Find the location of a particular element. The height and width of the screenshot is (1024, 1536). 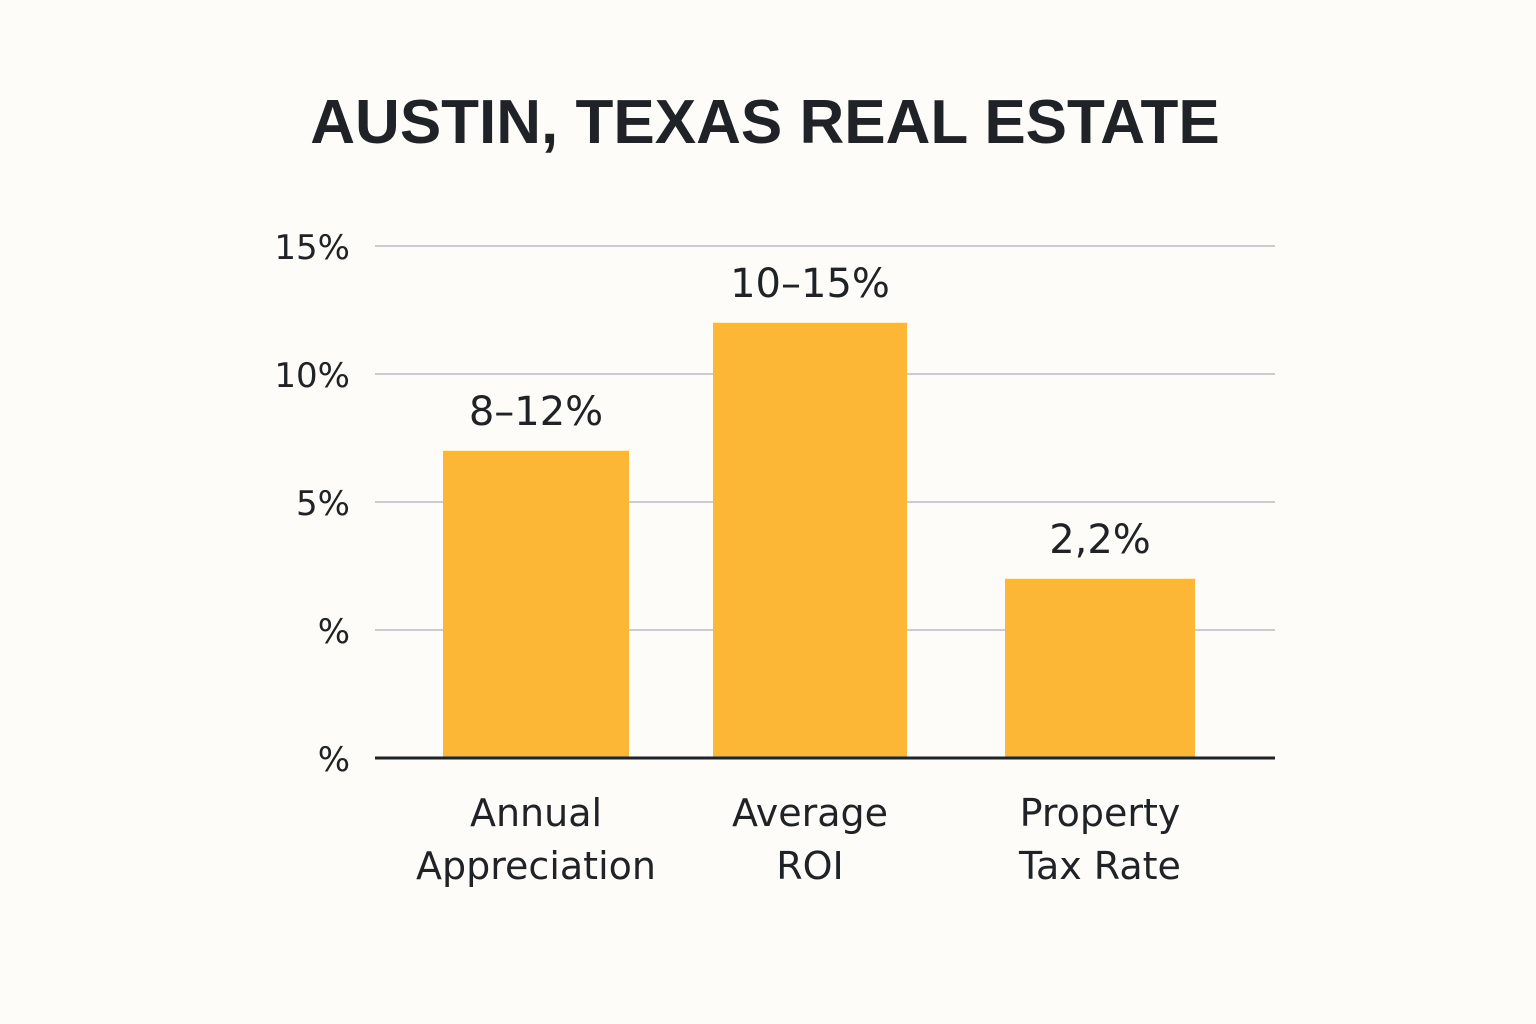

category-label: Appreciation is located at coordinates (536, 866).